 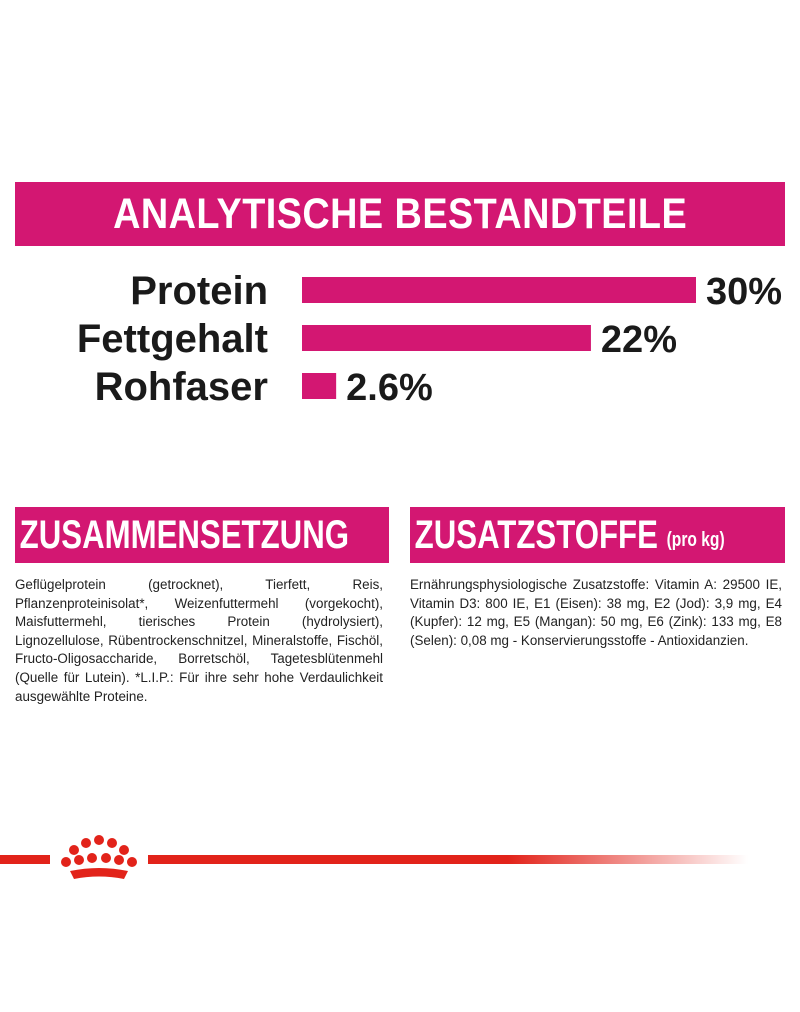 I want to click on bar-fettgehalt, so click(x=446, y=338).